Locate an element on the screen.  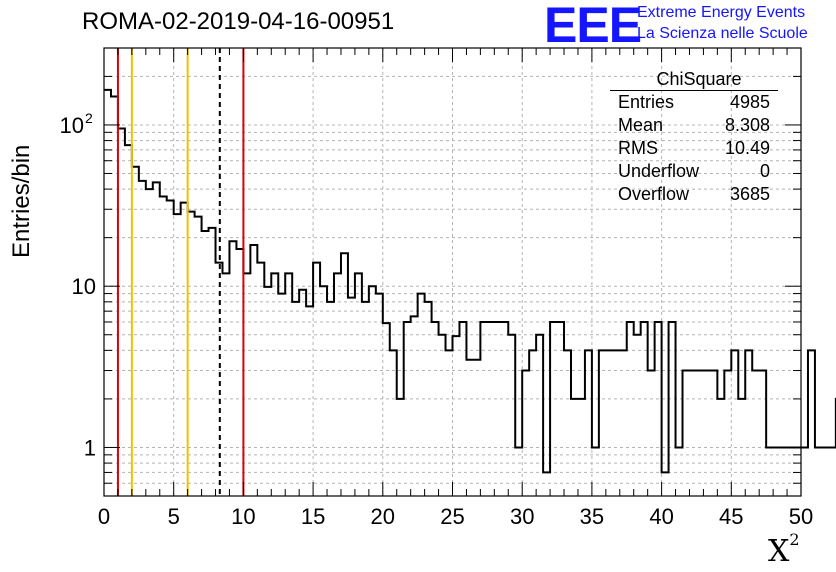
stats-value: 3685 is located at coordinates (749, 194).